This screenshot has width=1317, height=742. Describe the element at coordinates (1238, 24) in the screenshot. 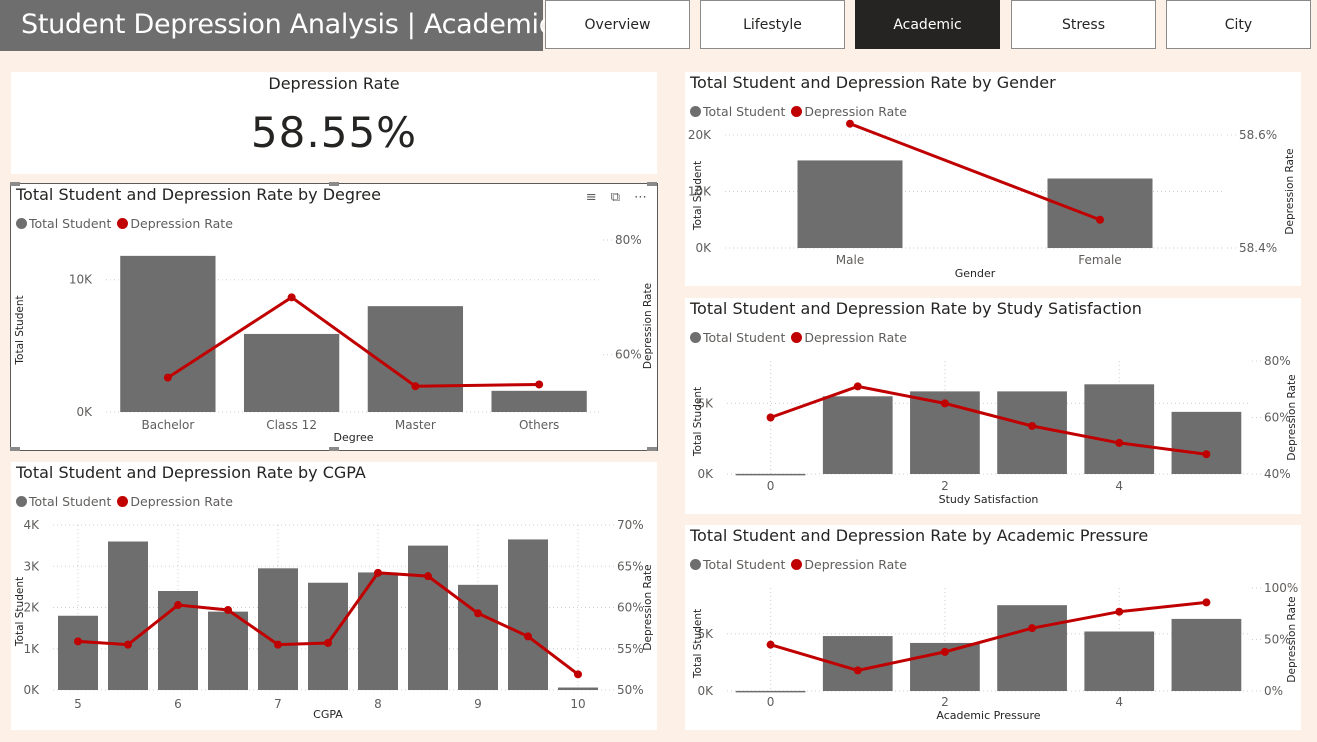

I see `tab-city: City` at that location.